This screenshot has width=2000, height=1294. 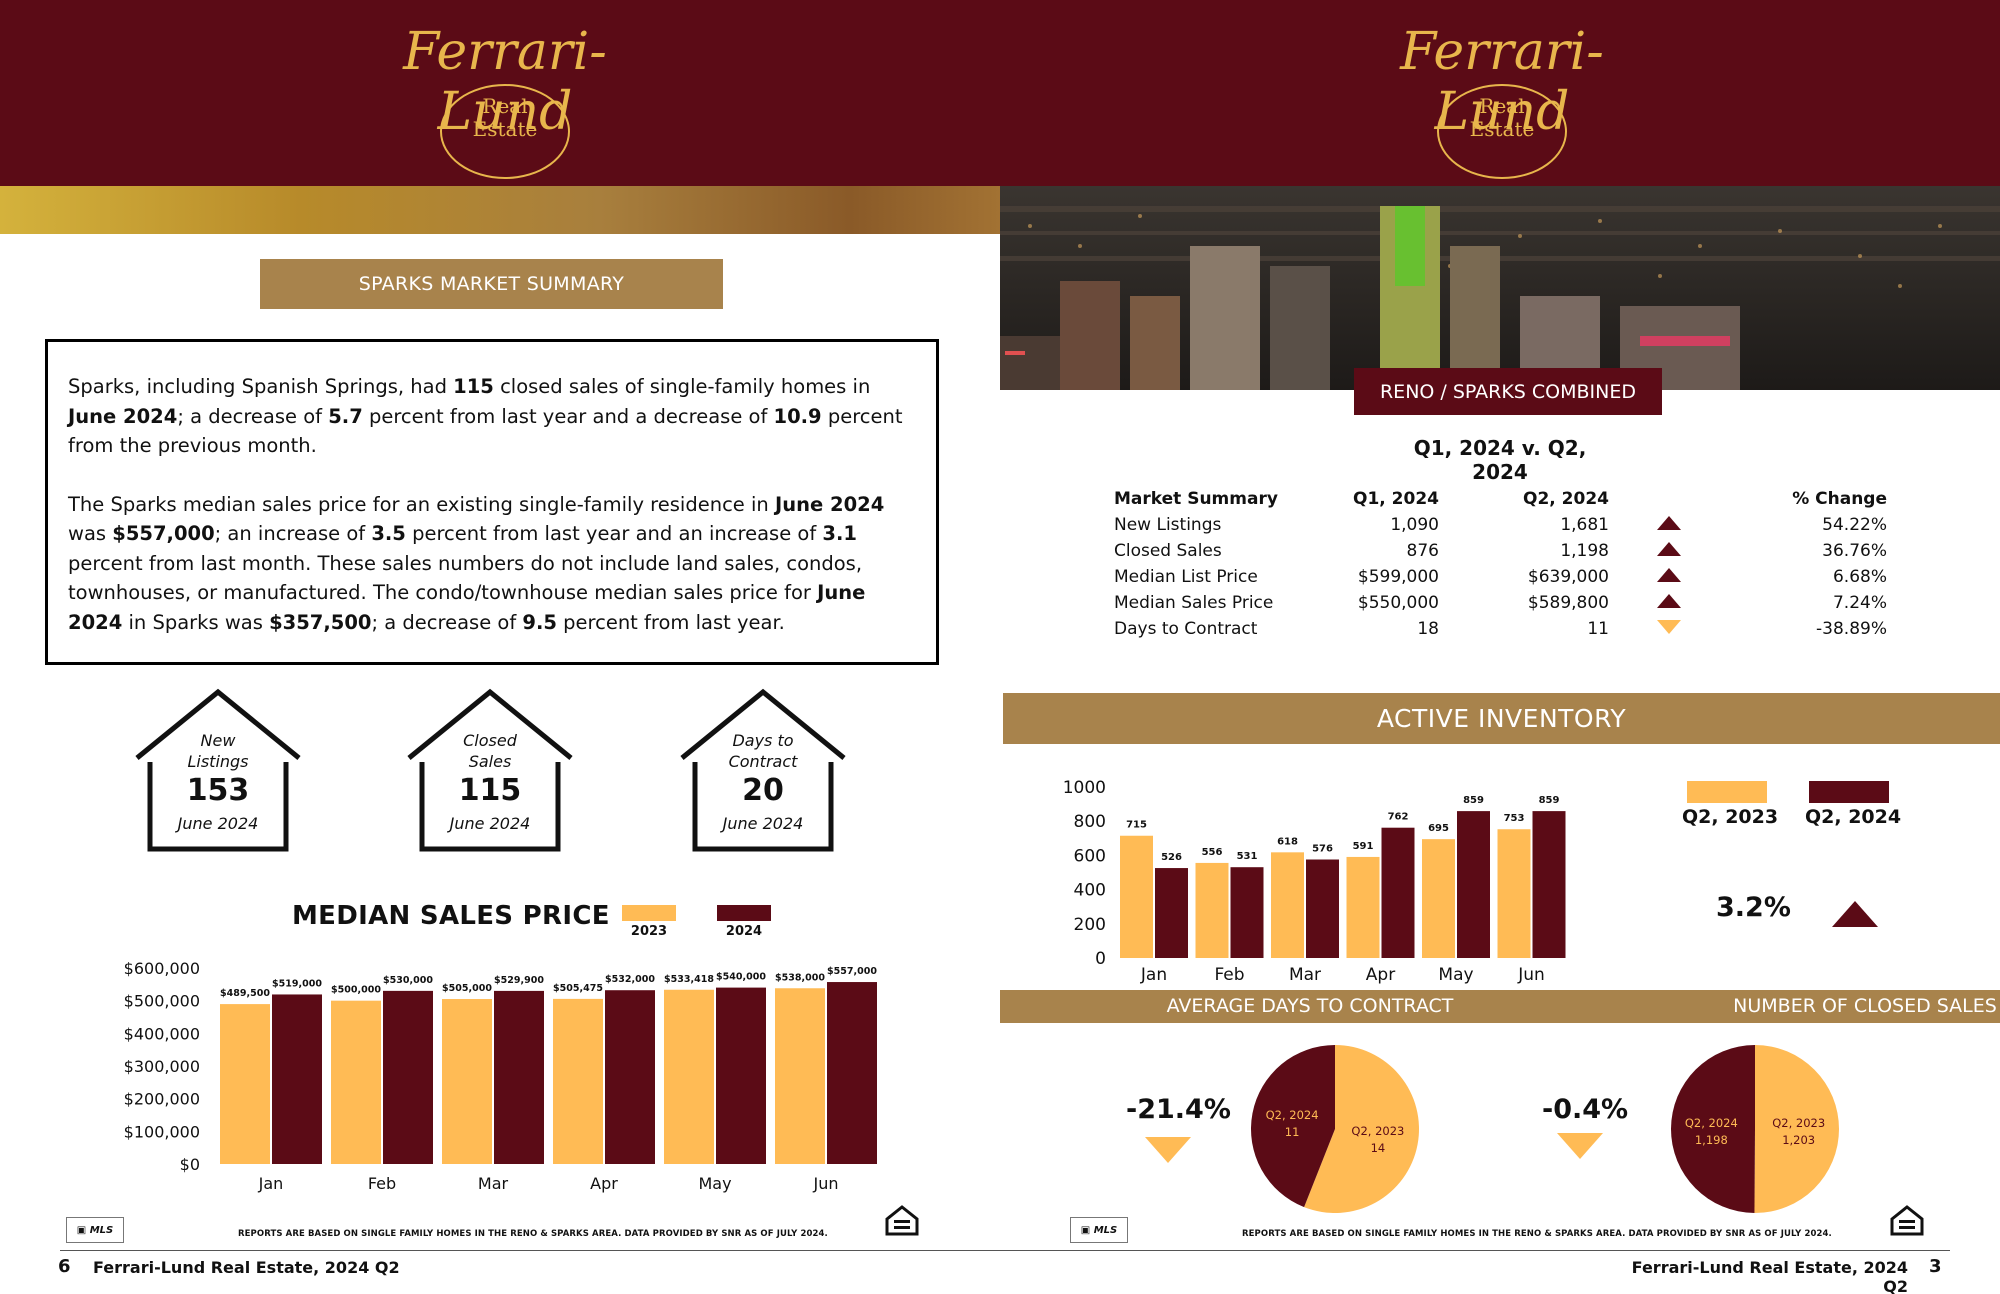 I want to click on logo-oval, so click(x=505, y=131).